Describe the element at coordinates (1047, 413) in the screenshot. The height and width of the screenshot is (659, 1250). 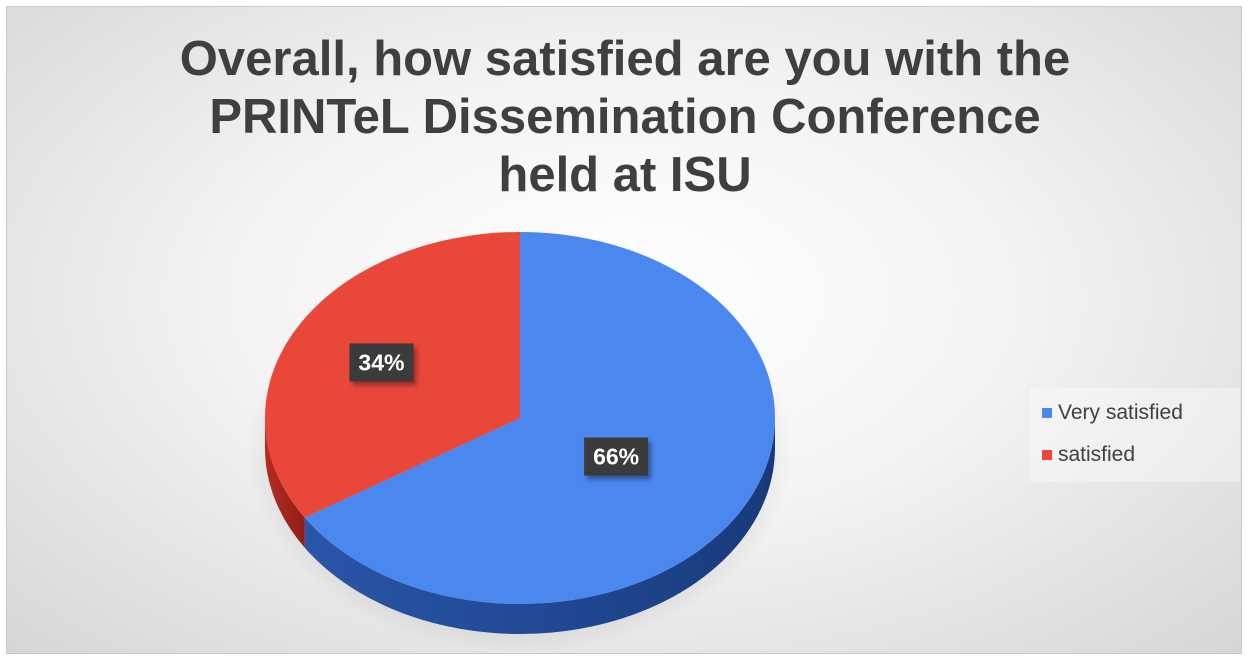
I see `legend-swatch-very-satisfied` at that location.